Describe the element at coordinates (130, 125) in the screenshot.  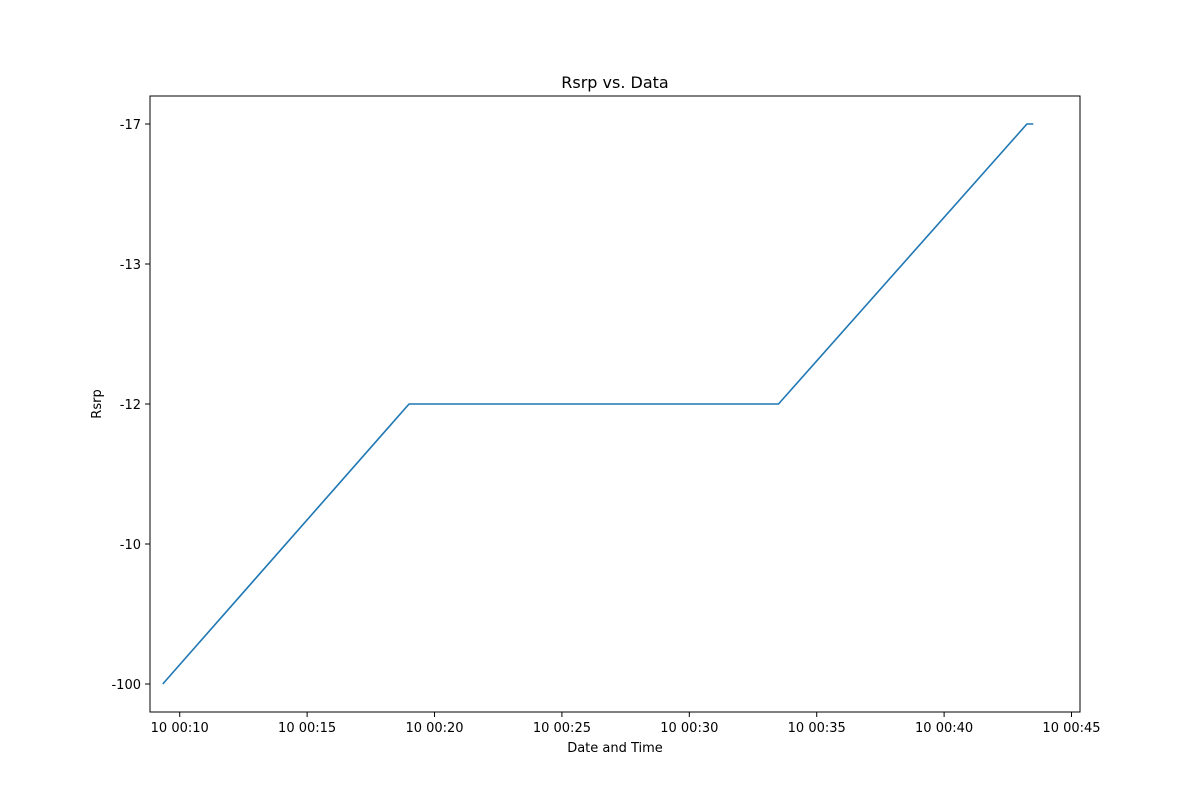
I see `y-tick-label-4: -17` at that location.